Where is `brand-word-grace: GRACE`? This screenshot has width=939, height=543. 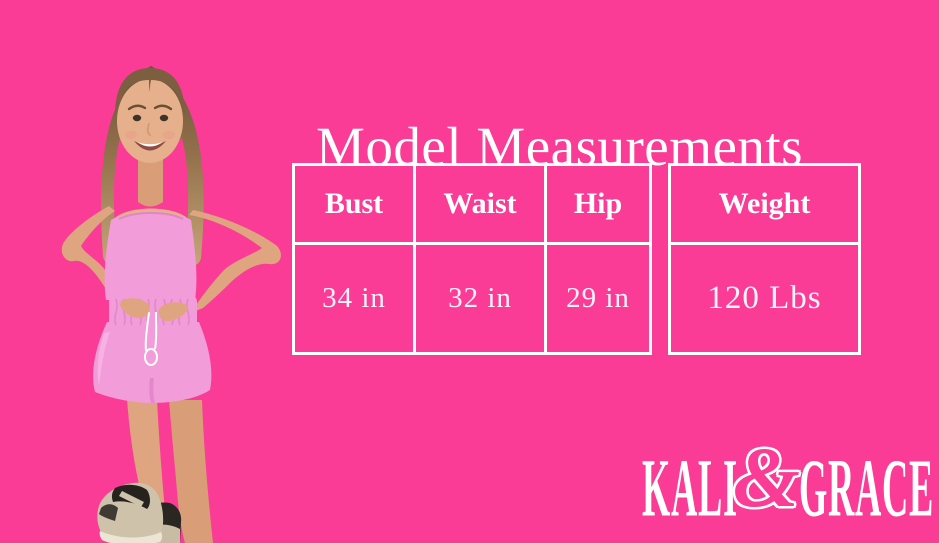 brand-word-grace: GRACE is located at coordinates (866, 489).